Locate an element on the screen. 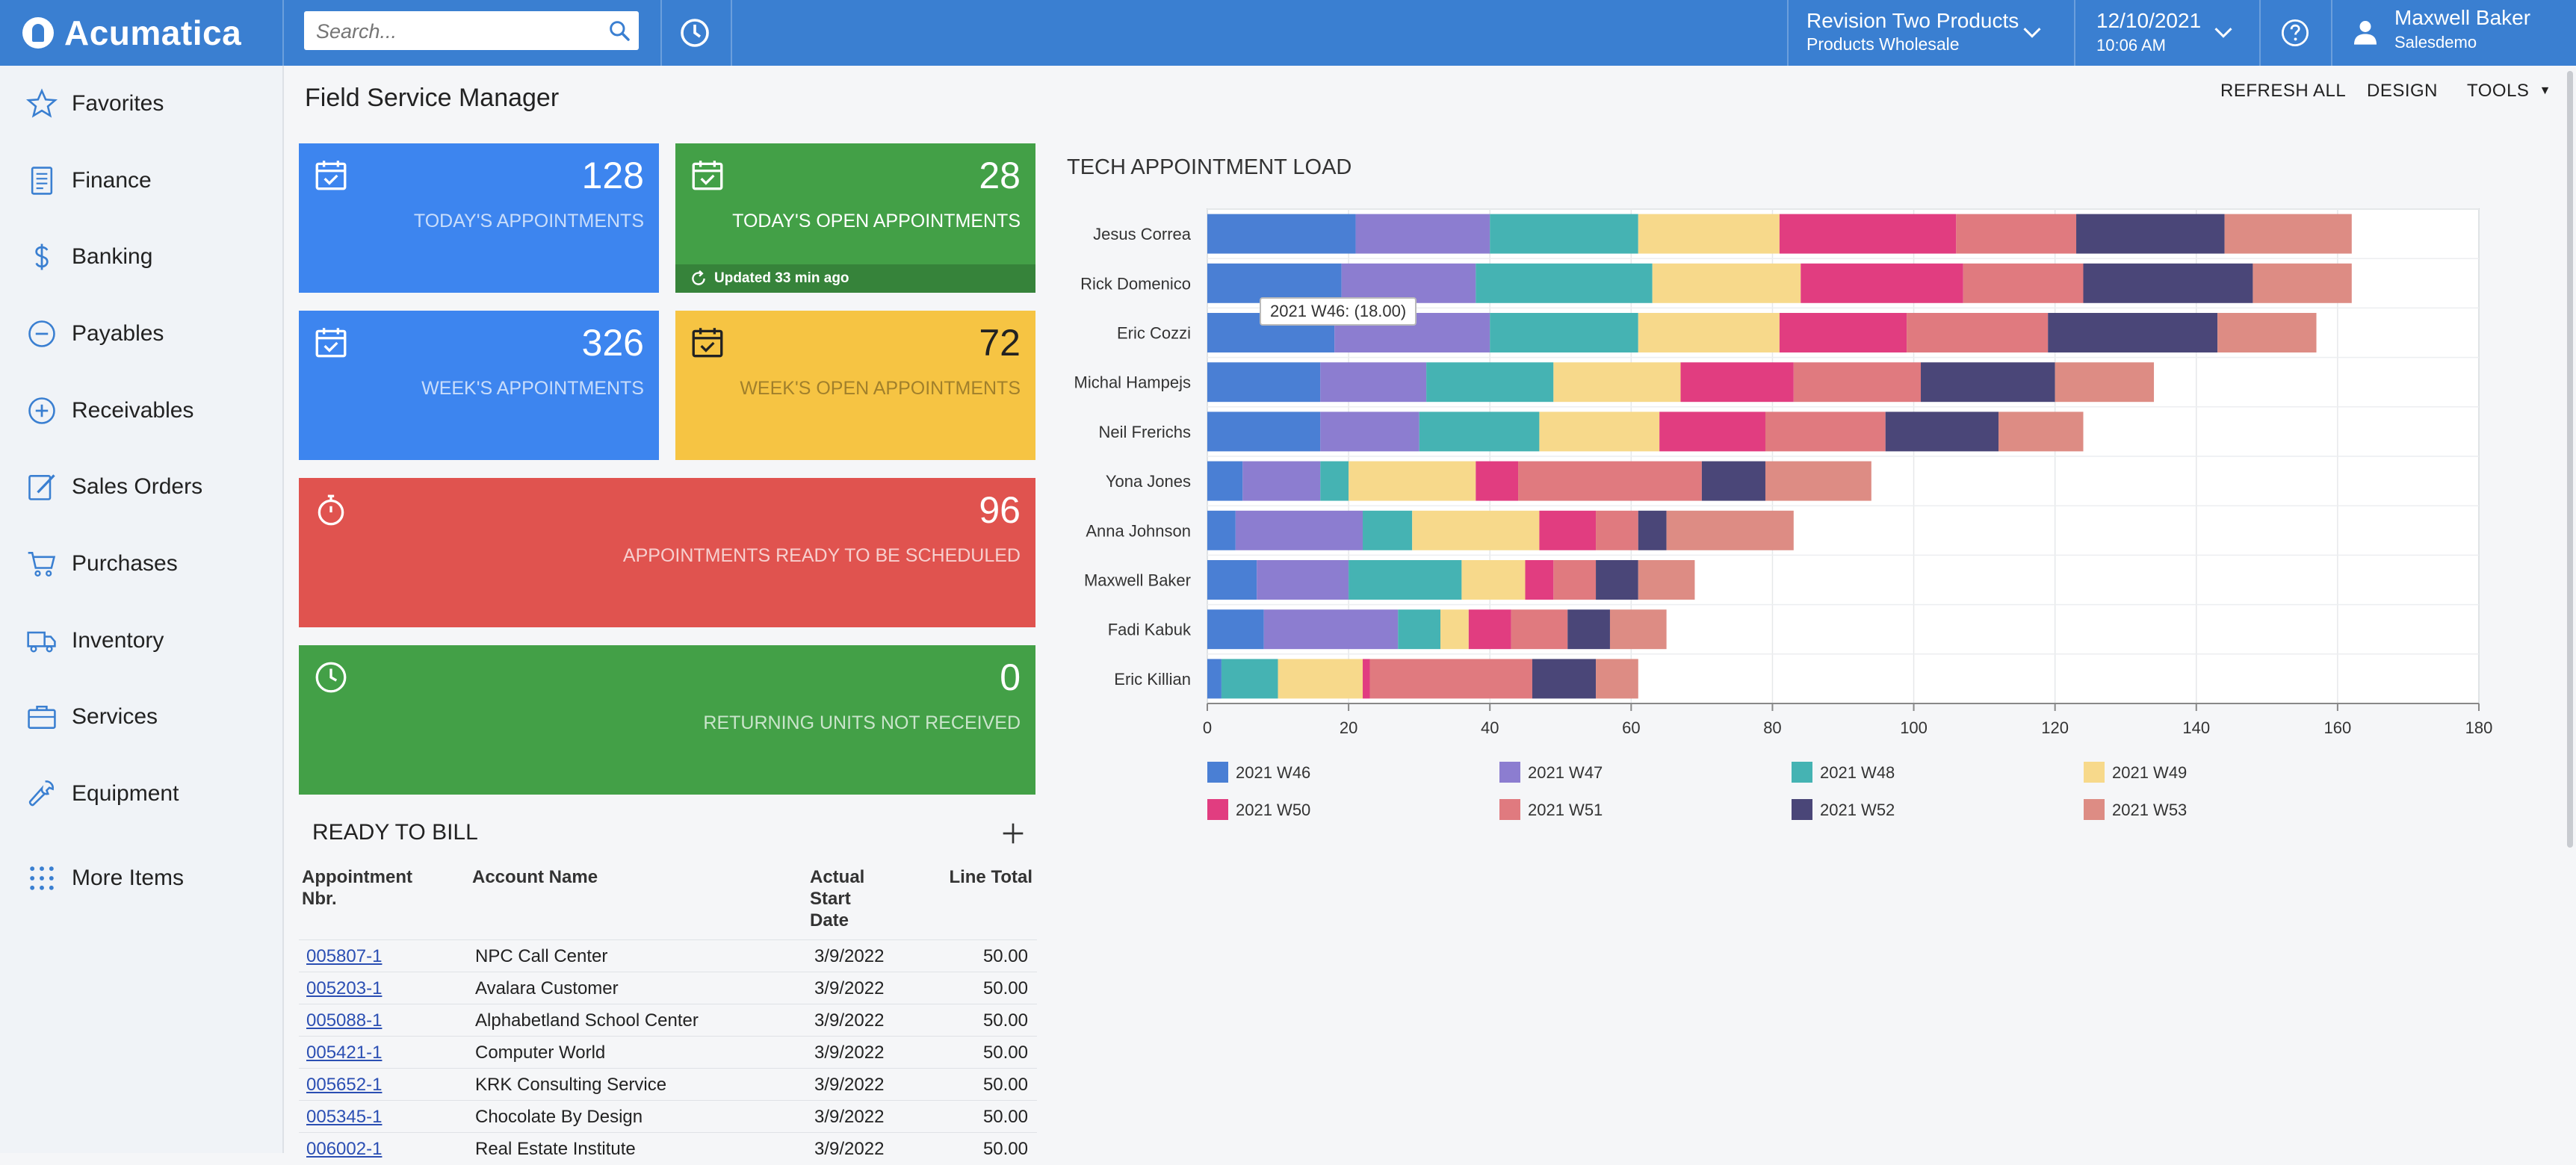 The image size is (2576, 1165). x-tick-label: 20 is located at coordinates (1348, 727).